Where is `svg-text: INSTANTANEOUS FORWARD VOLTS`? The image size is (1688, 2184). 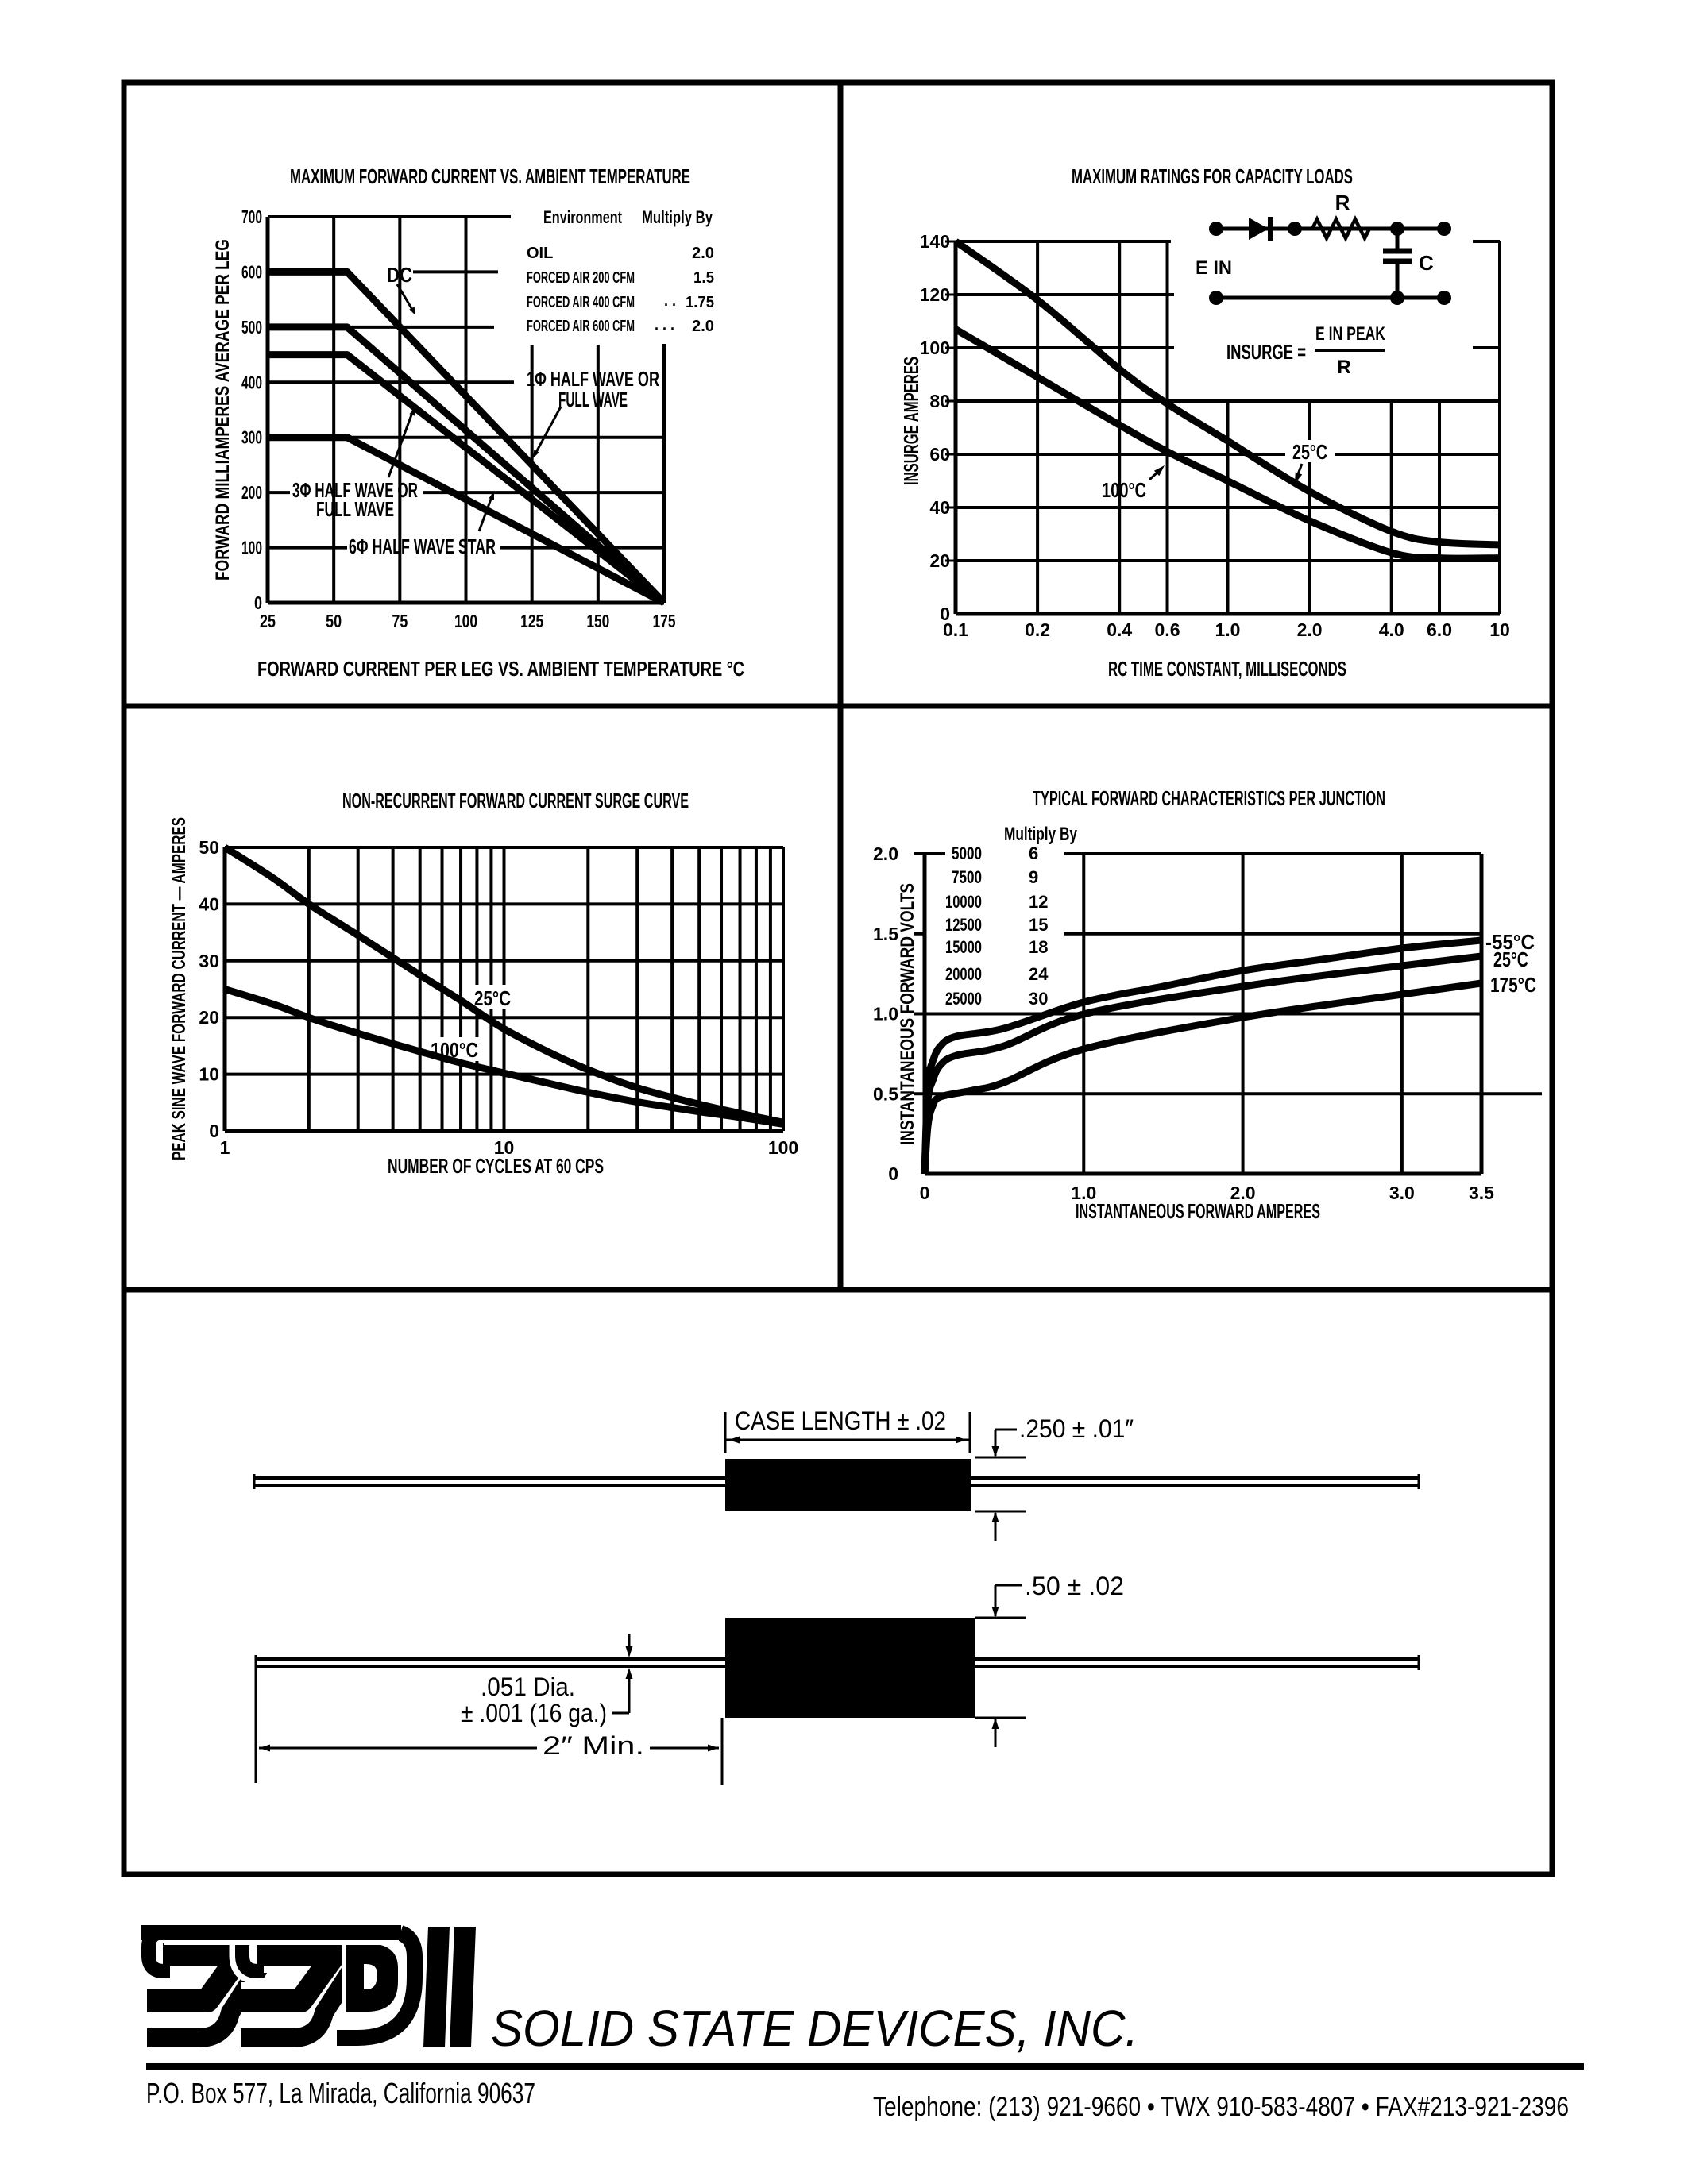
svg-text: INSTANTANEOUS FORWARD VOLTS is located at coordinates (907, 1014).